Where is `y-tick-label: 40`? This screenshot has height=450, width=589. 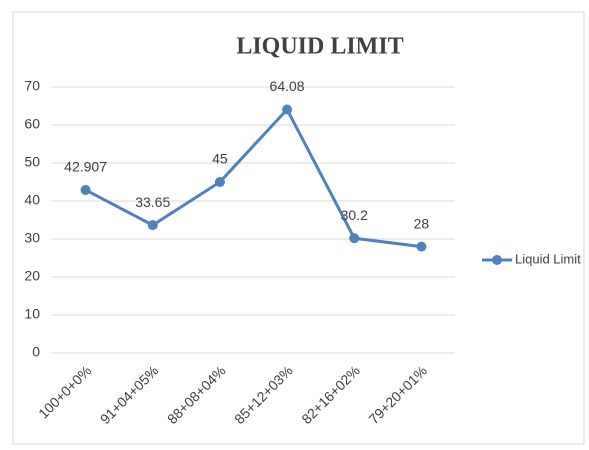 y-tick-label: 40 is located at coordinates (32, 200).